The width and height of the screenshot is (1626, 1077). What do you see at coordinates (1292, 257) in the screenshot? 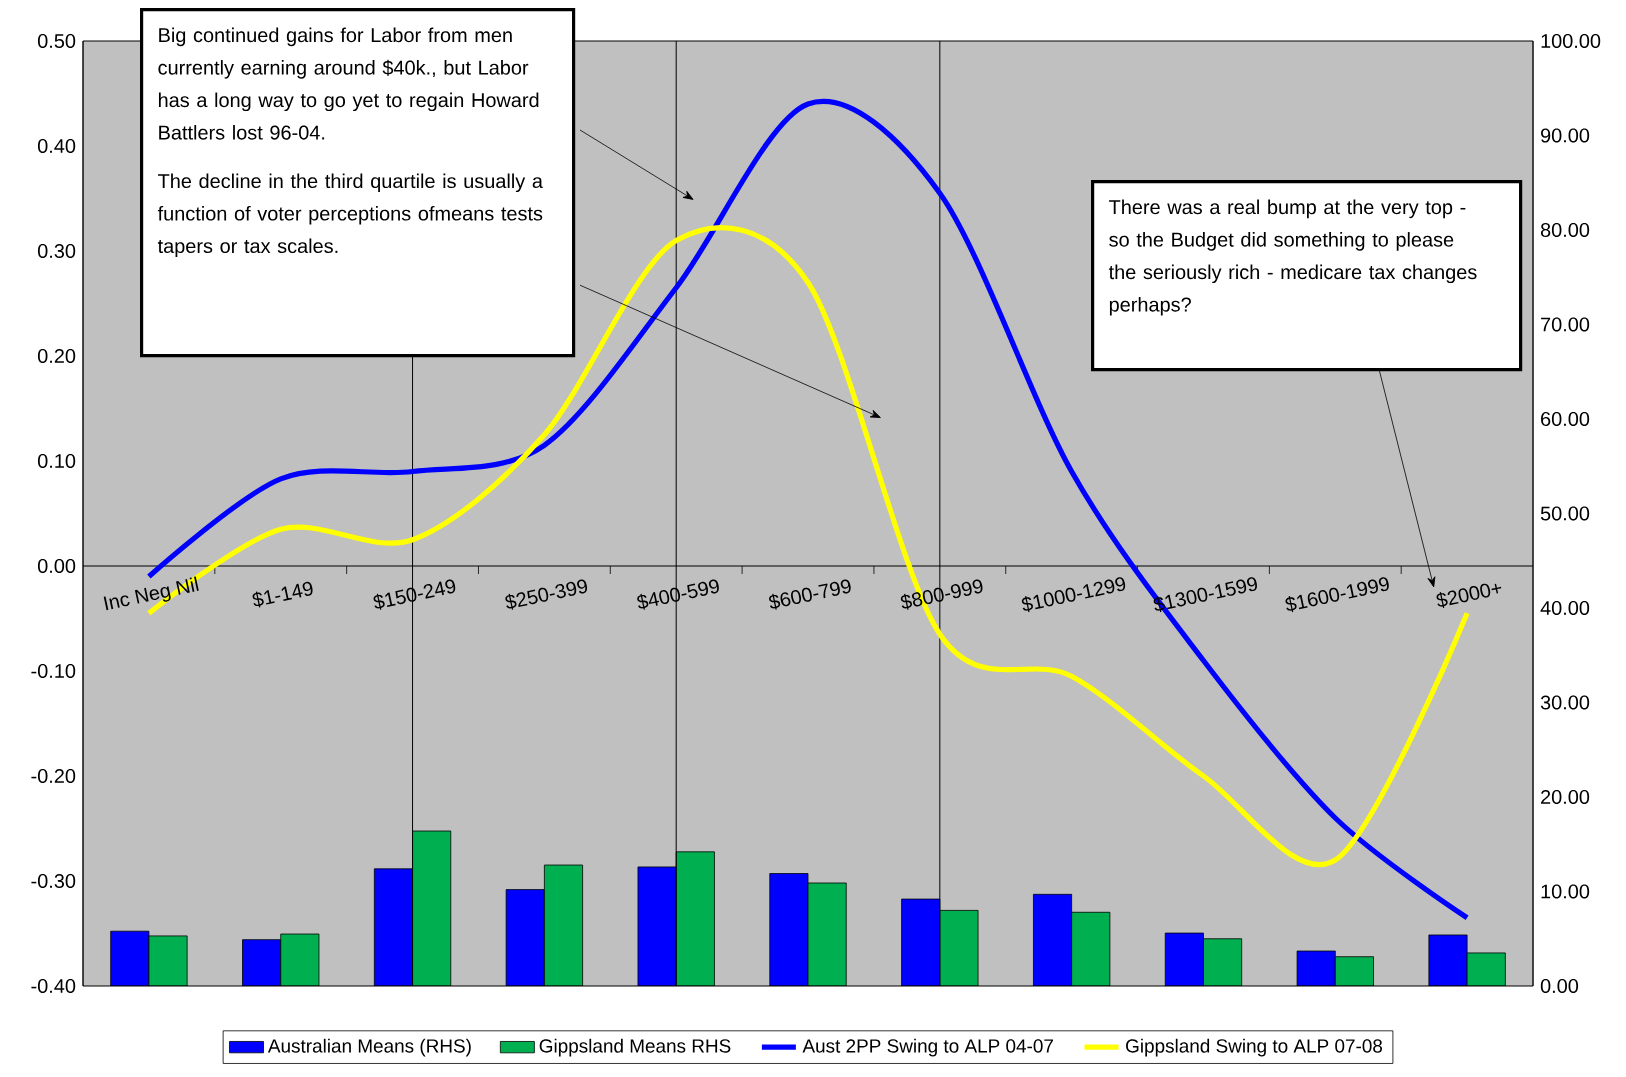
I see `annotation: There was a real bump at the very top - so the Budget did something to please the seriously rich - medicare tax changes perhaps?` at bounding box center [1292, 257].